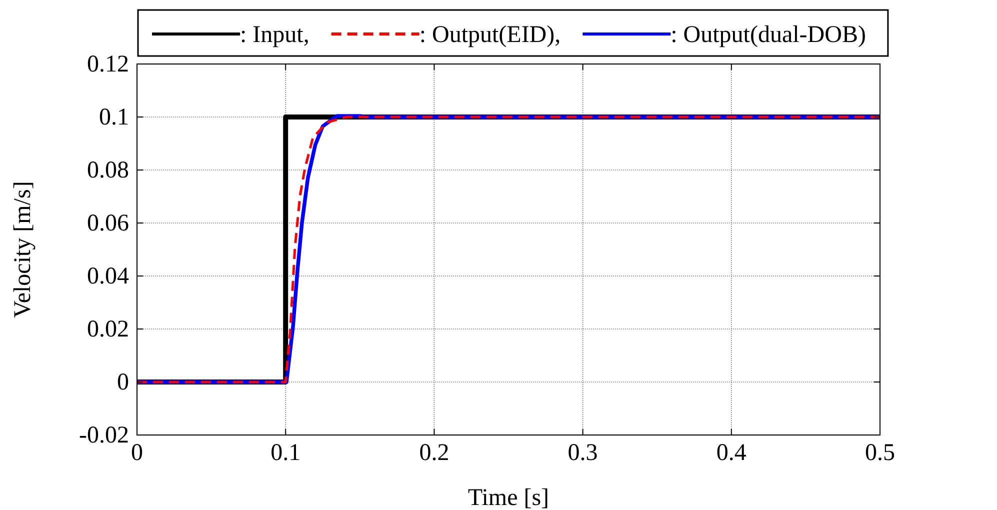  I want to click on x-tick-label: 0.1, so click(285, 453).